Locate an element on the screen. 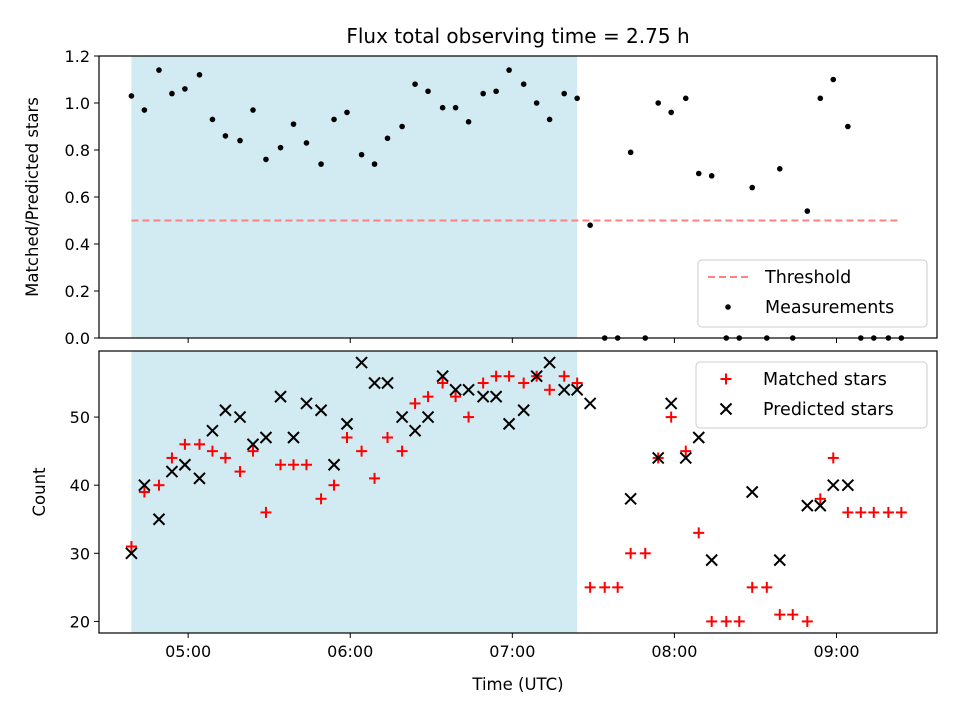 The image size is (960, 725). legend-measurements-label: Measurements is located at coordinates (829, 308).